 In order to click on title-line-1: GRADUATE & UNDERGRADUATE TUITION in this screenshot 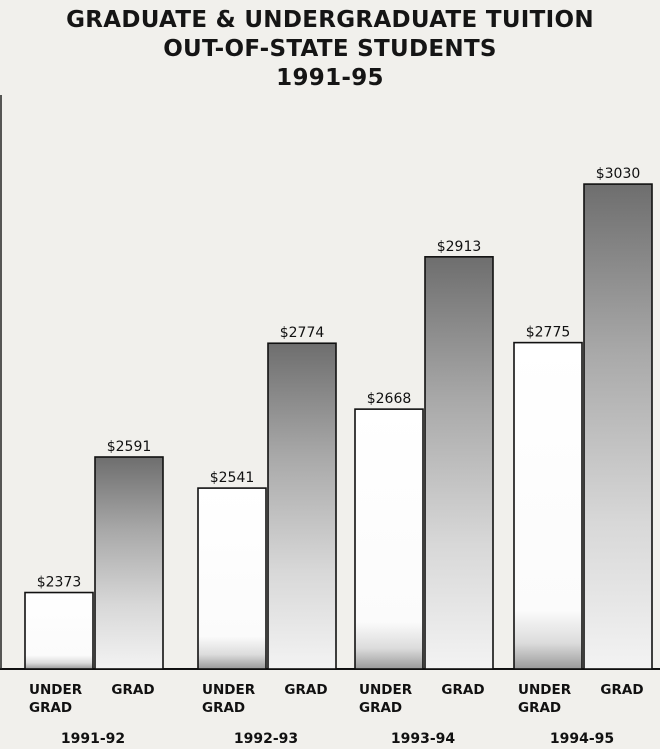, I will do `click(330, 20)`.